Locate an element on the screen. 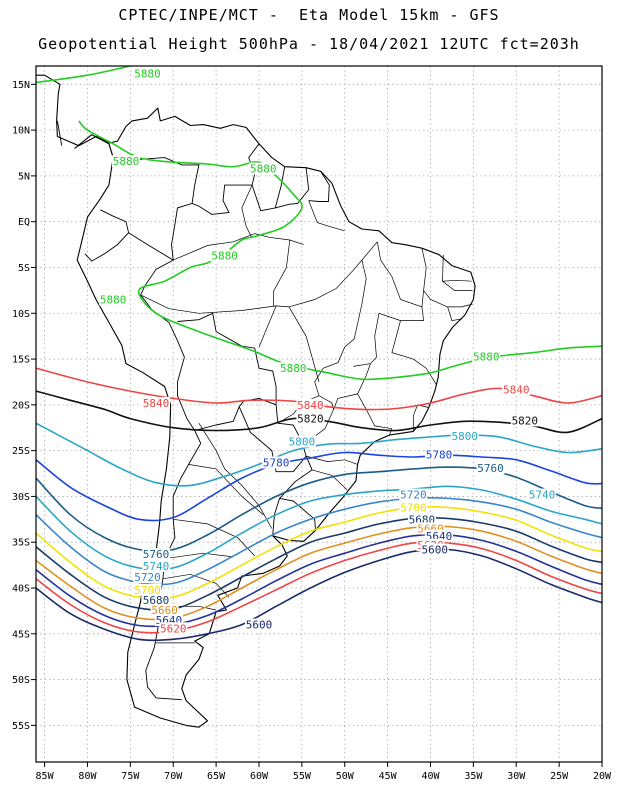 The height and width of the screenshot is (800, 618). lat-tick-label: 10S is located at coordinates (21, 314).